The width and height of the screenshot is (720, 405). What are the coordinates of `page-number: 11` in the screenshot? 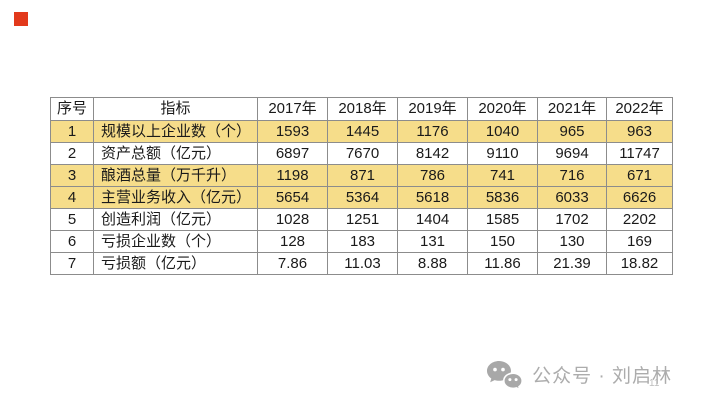 It's located at (654, 383).